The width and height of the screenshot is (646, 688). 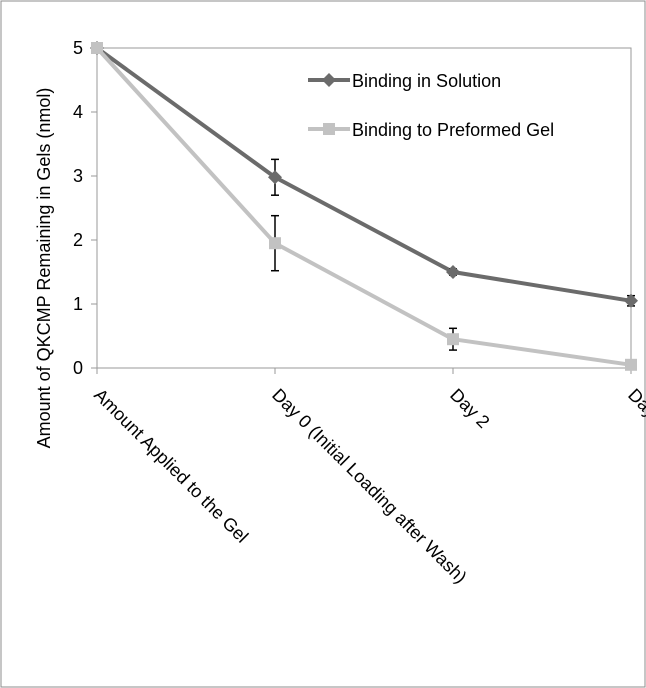 I want to click on legend-label: Binding in Solution, so click(x=426, y=81).